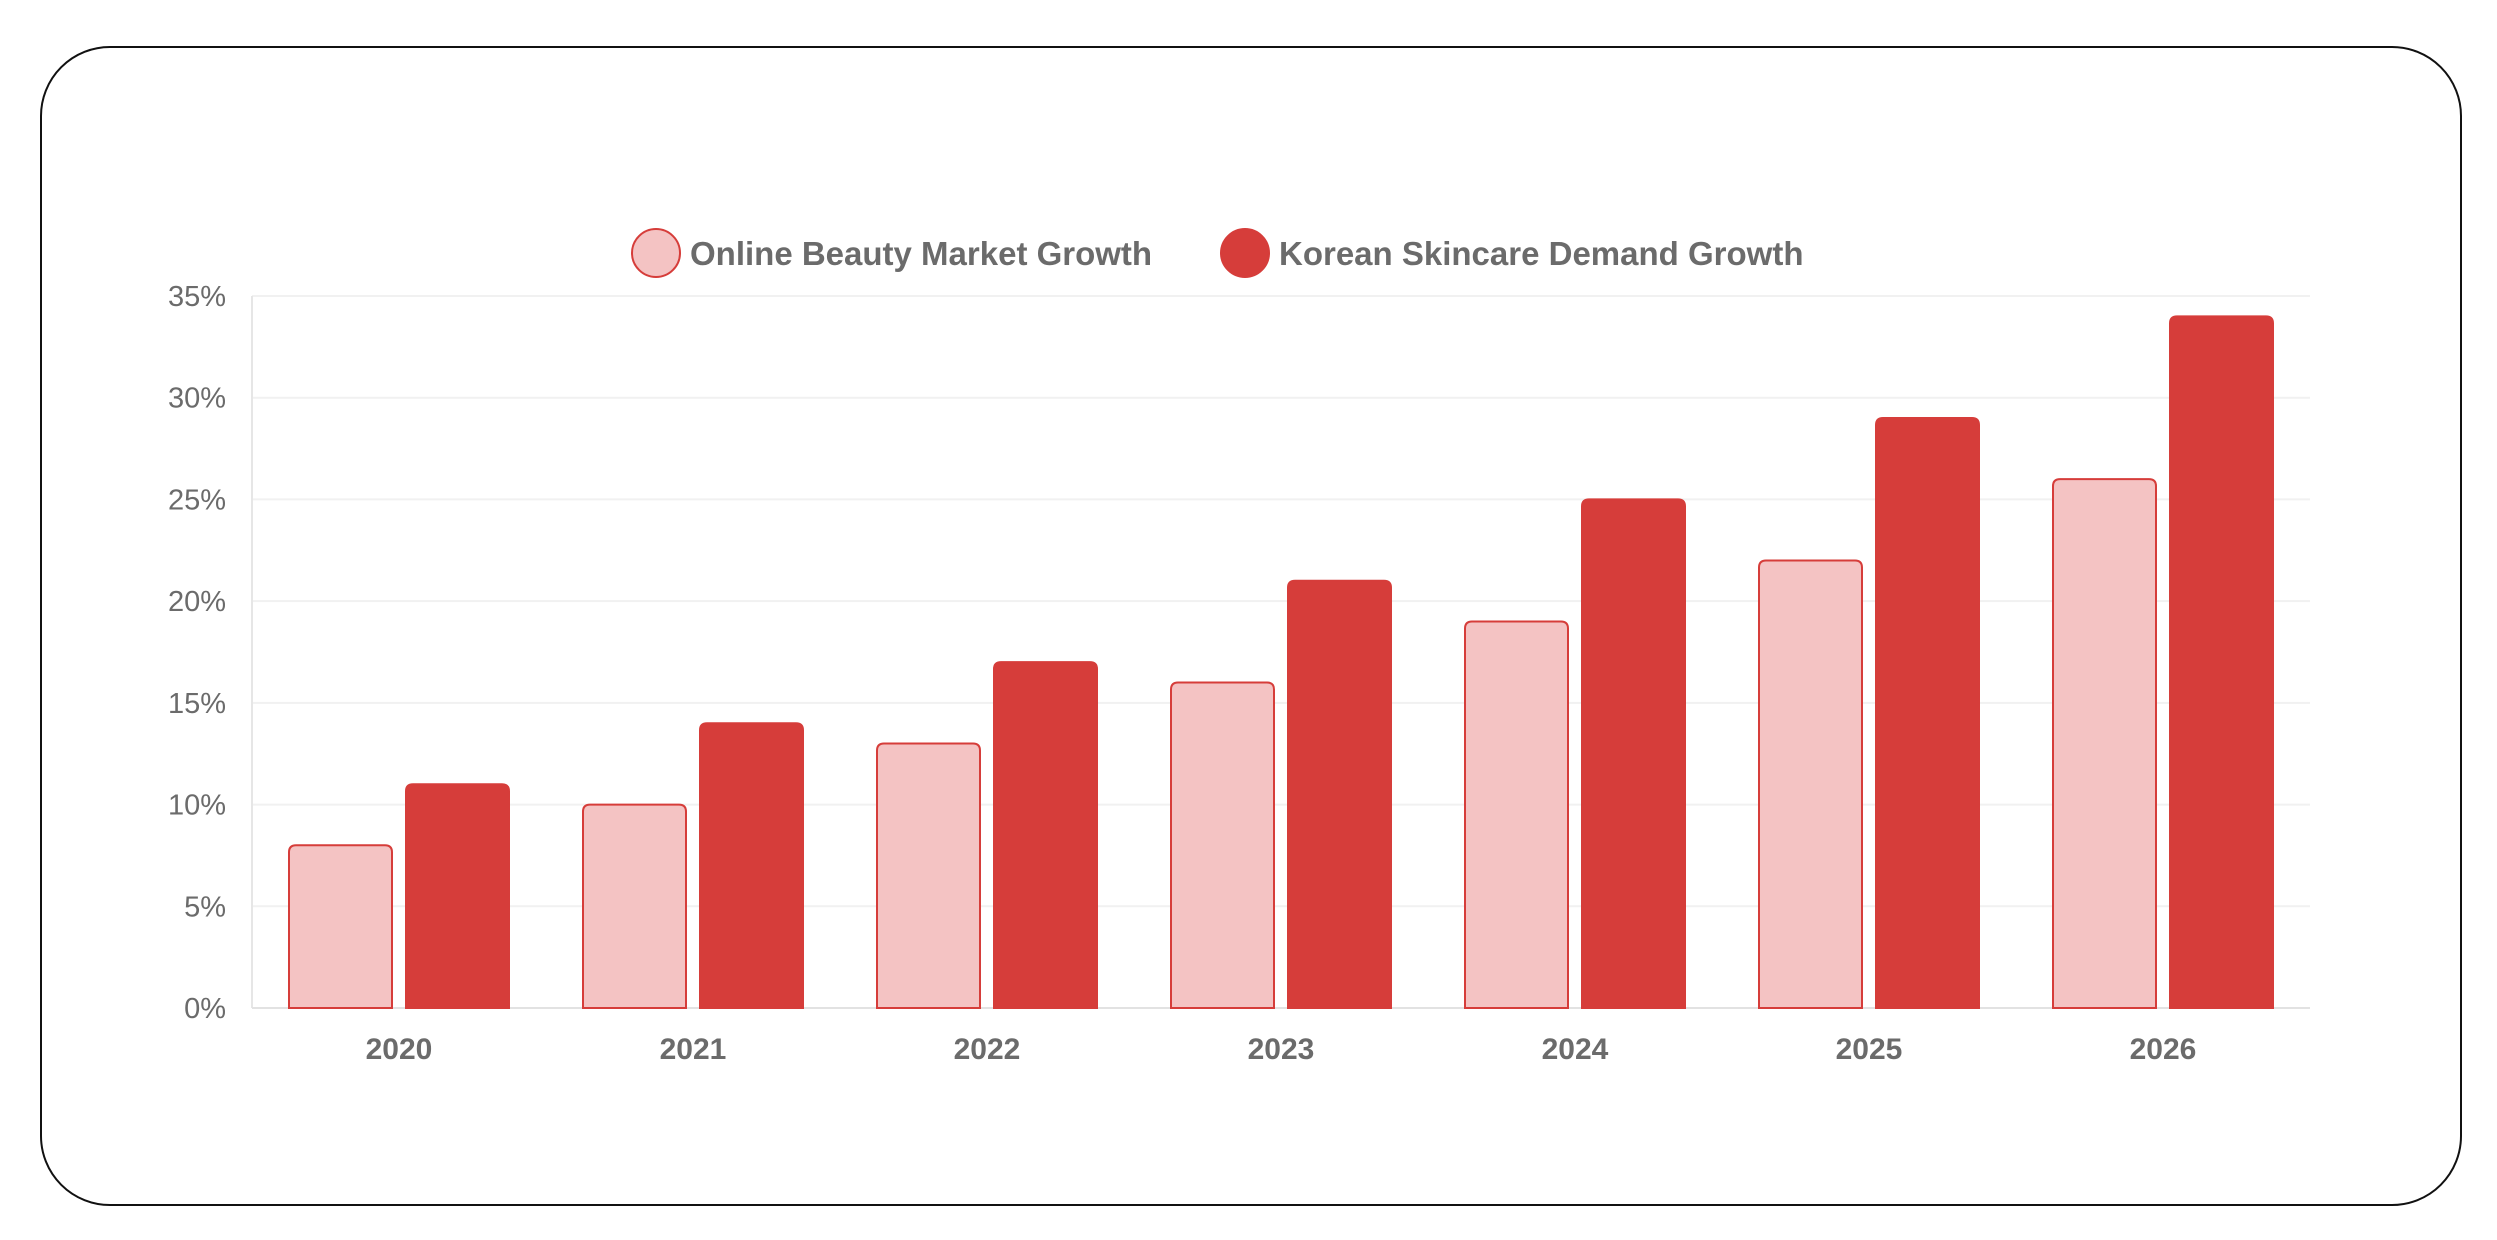  I want to click on x-tick-label: 2026, so click(2163, 1049).